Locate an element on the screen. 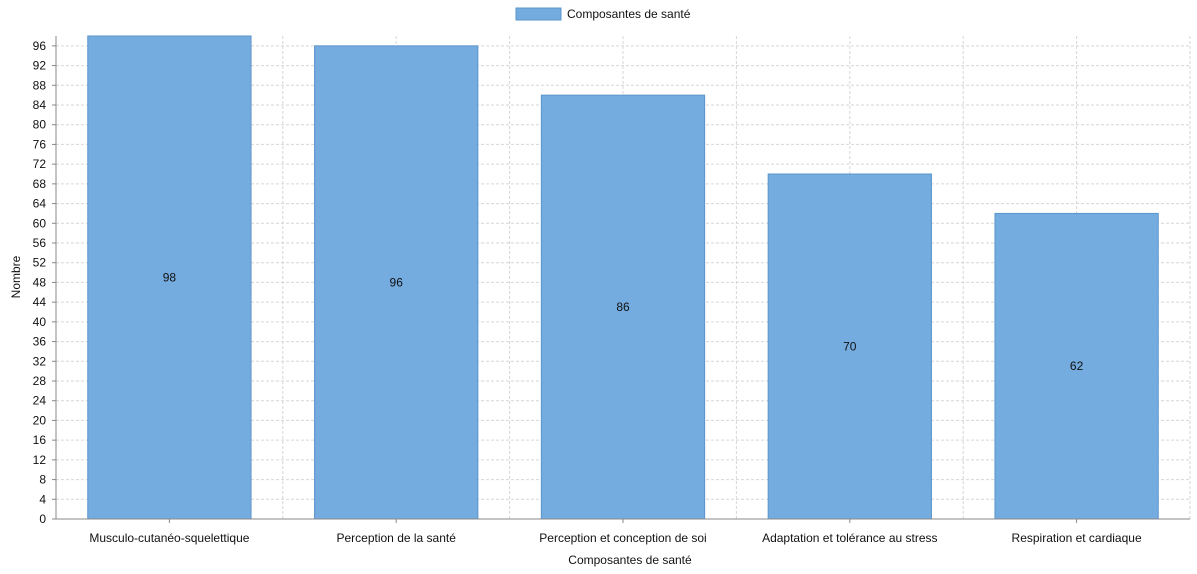 The width and height of the screenshot is (1197, 574). y-tick-label: 44 is located at coordinates (40, 302).